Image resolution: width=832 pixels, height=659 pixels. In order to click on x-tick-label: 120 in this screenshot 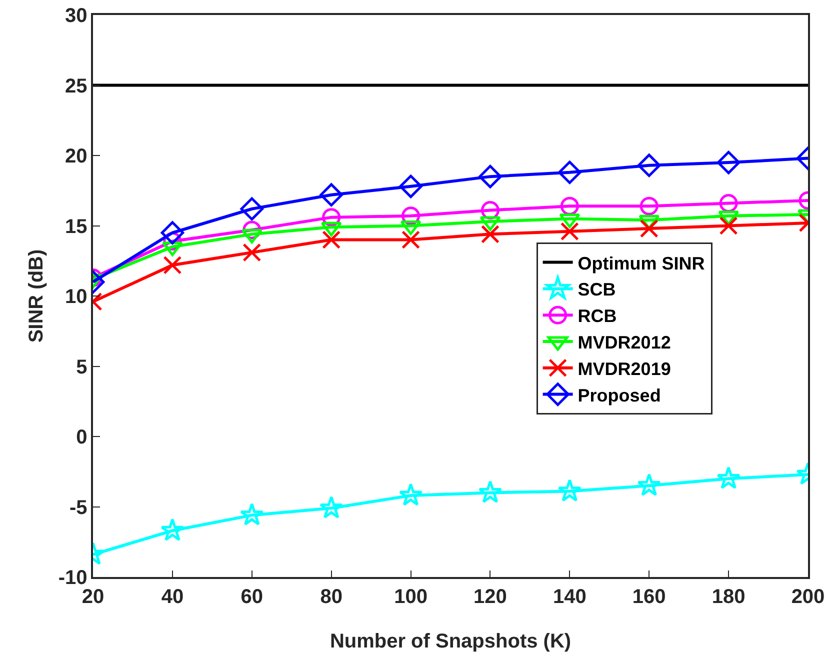, I will do `click(490, 597)`.